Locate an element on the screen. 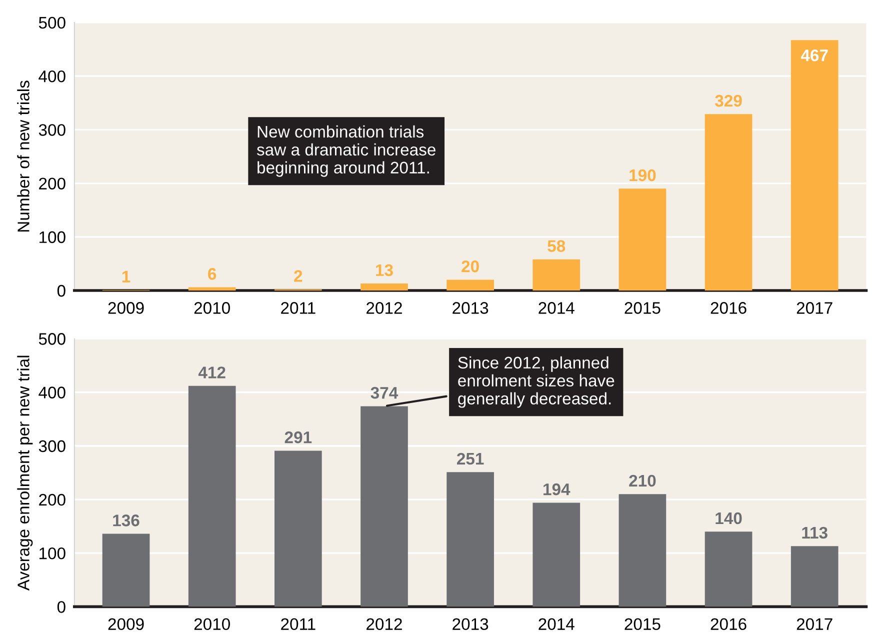 This screenshot has height=642, width=875. data-label: 194 is located at coordinates (557, 489).